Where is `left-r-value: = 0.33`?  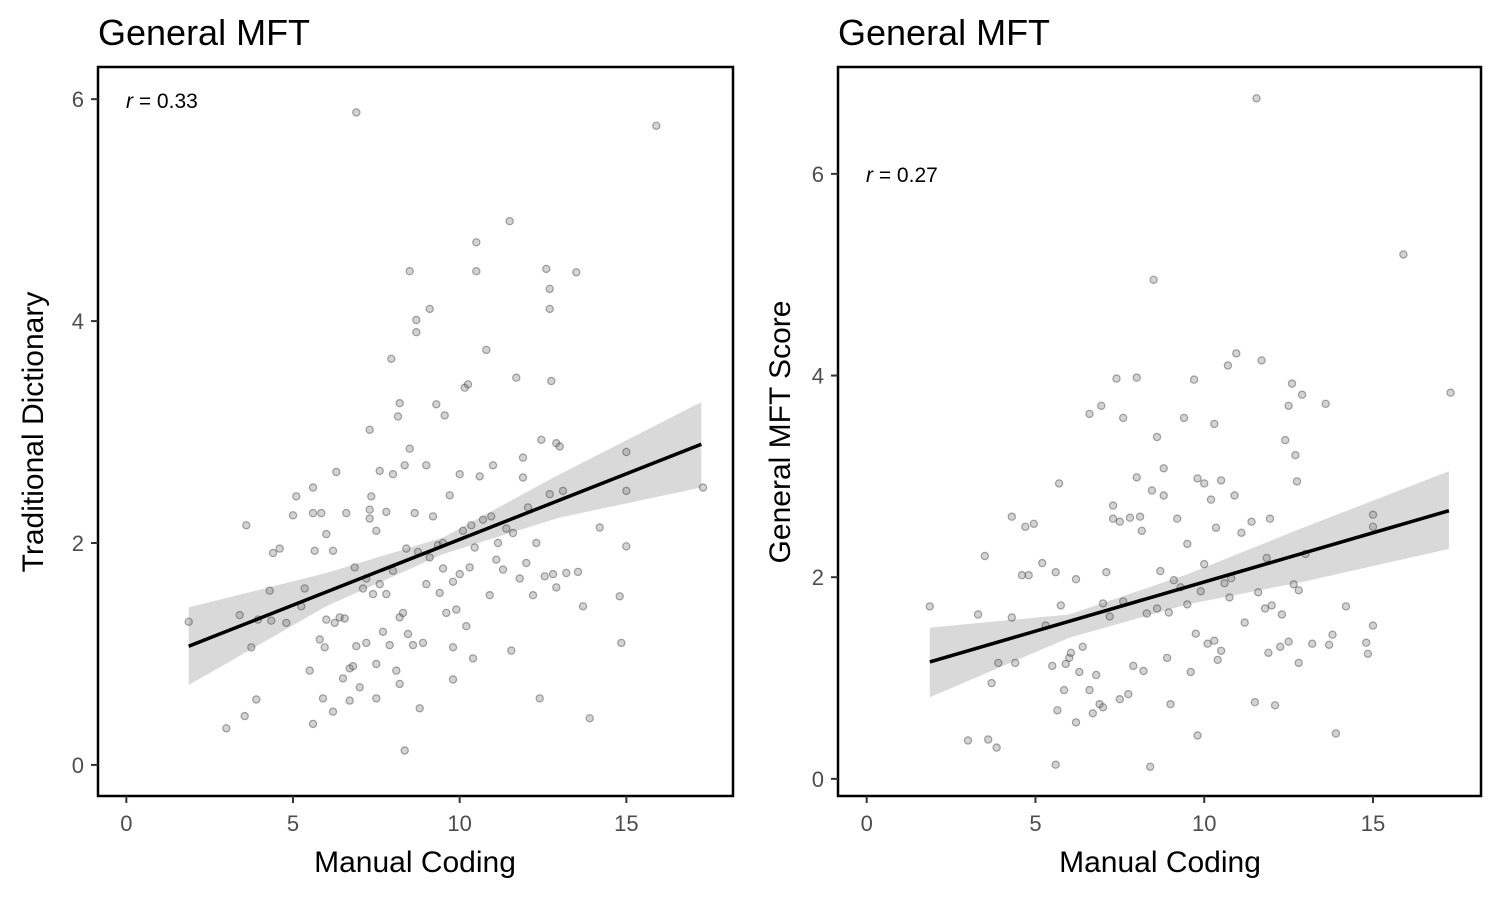
left-r-value: = 0.33 is located at coordinates (165, 101).